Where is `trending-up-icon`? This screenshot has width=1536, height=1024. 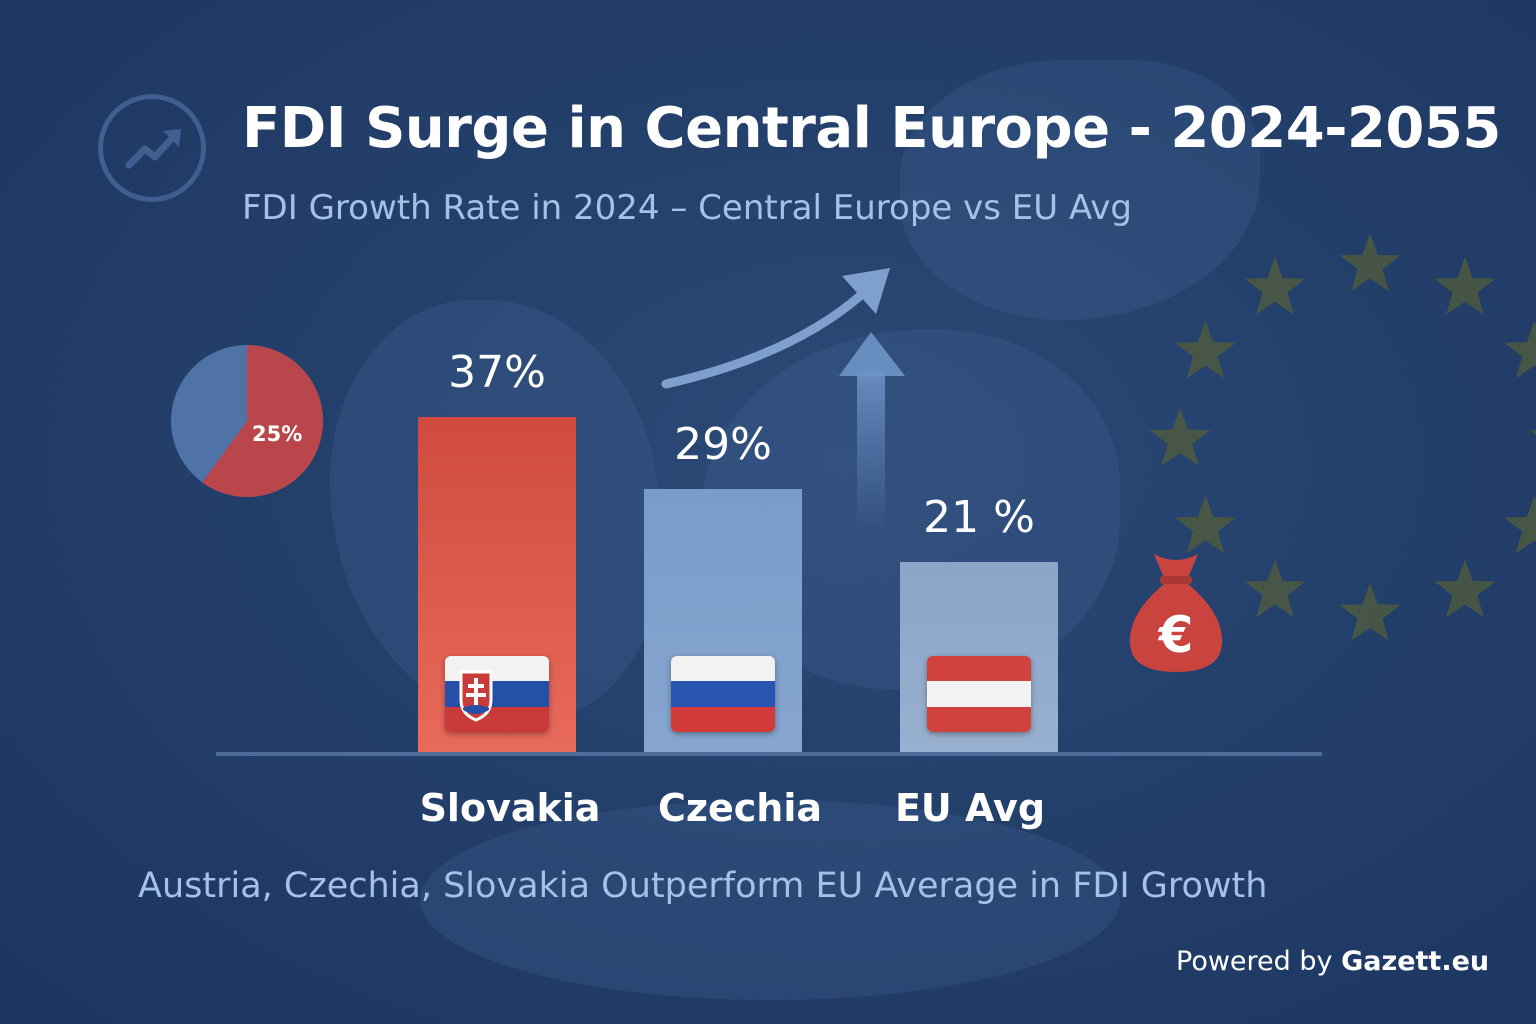
trending-up-icon is located at coordinates (152, 148).